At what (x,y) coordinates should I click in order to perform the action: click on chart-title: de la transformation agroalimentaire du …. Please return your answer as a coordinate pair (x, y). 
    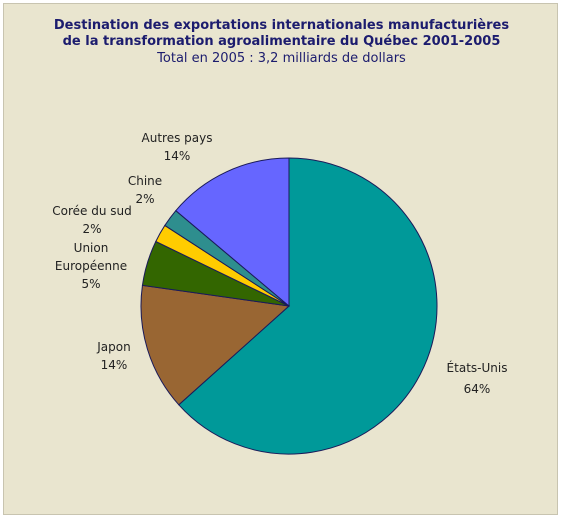
    Looking at the image, I should click on (281, 41).